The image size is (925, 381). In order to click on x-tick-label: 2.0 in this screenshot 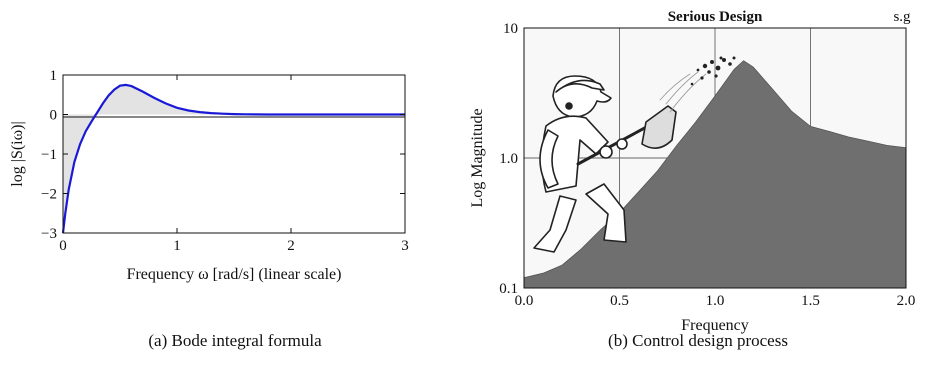, I will do `click(906, 301)`.